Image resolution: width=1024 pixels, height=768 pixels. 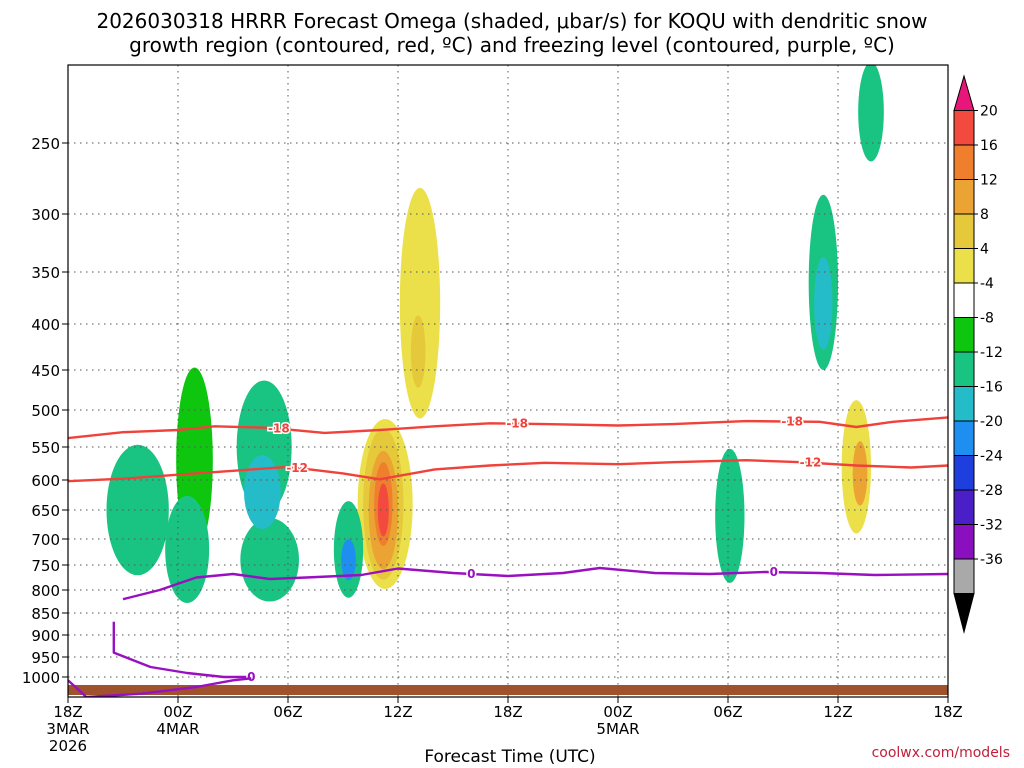 What do you see at coordinates (991, 388) in the screenshot?
I see `colorbar-label: -16` at bounding box center [991, 388].